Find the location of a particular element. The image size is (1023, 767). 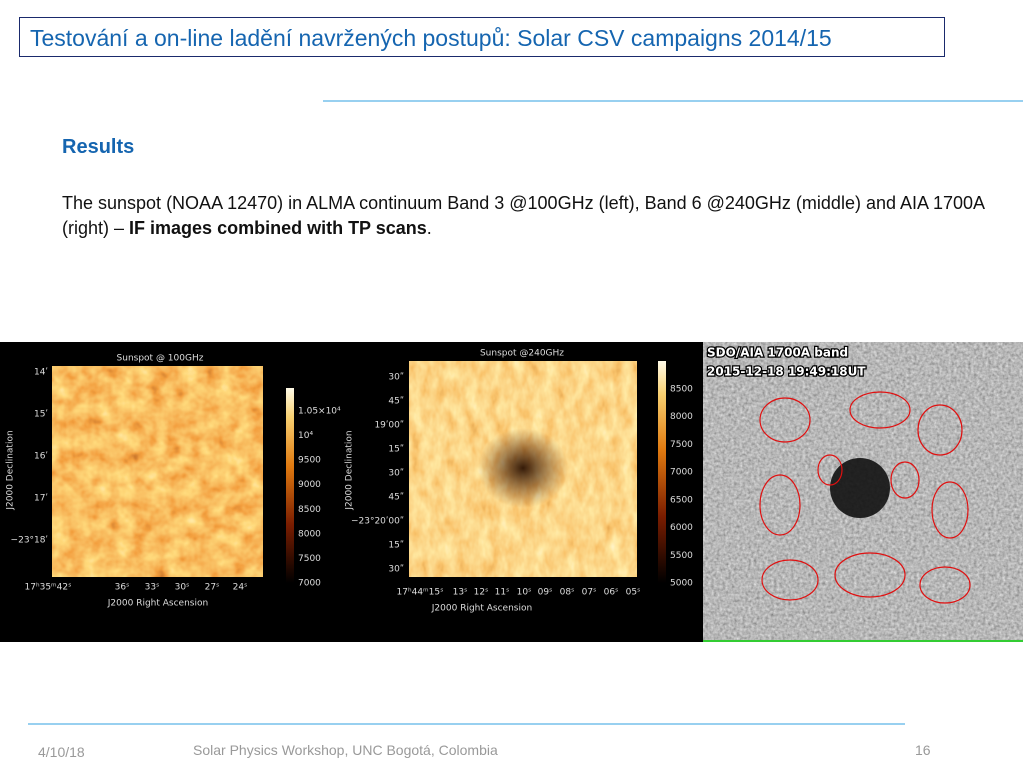

x-tick-label: 30ˢ is located at coordinates (182, 588).